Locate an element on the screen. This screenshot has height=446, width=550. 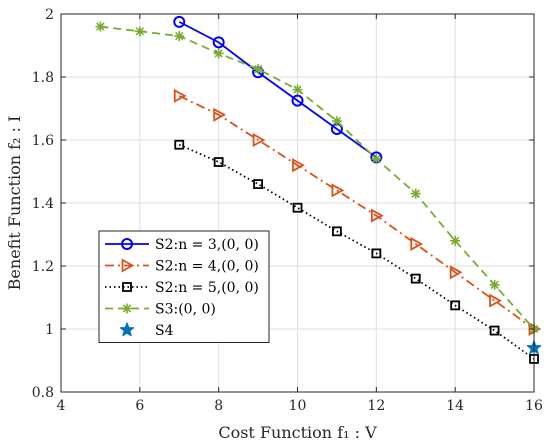
legend-entry: S2:n = 4,(0, 0) is located at coordinates (182, 266).